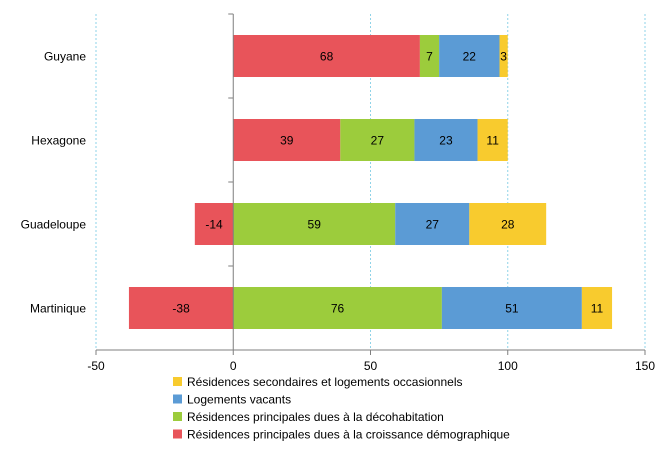 This screenshot has width=656, height=452. I want to click on data-label: -14, so click(214, 225).